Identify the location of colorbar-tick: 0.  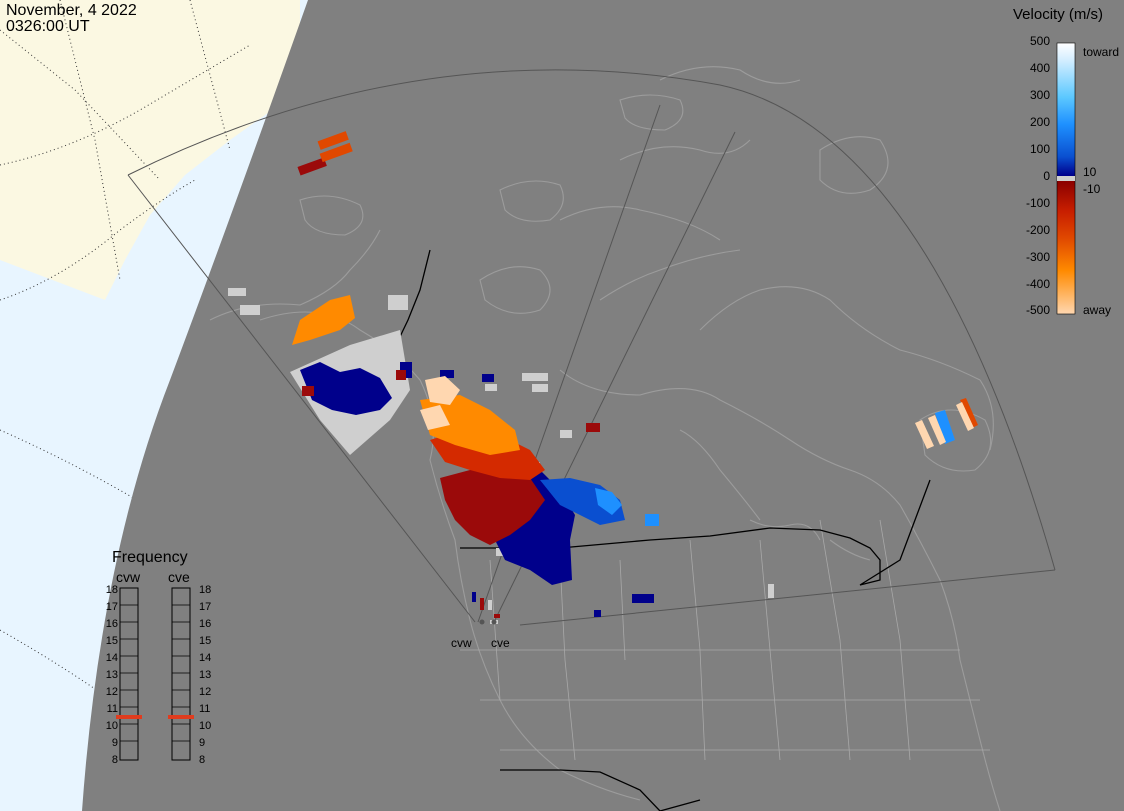
(1046, 176).